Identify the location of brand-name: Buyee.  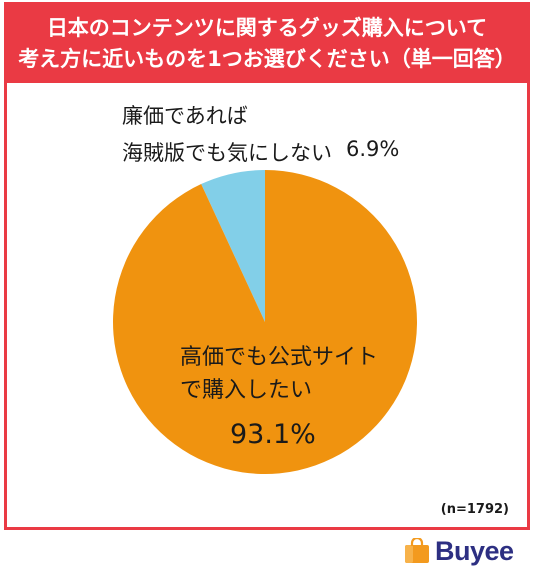
(474, 550).